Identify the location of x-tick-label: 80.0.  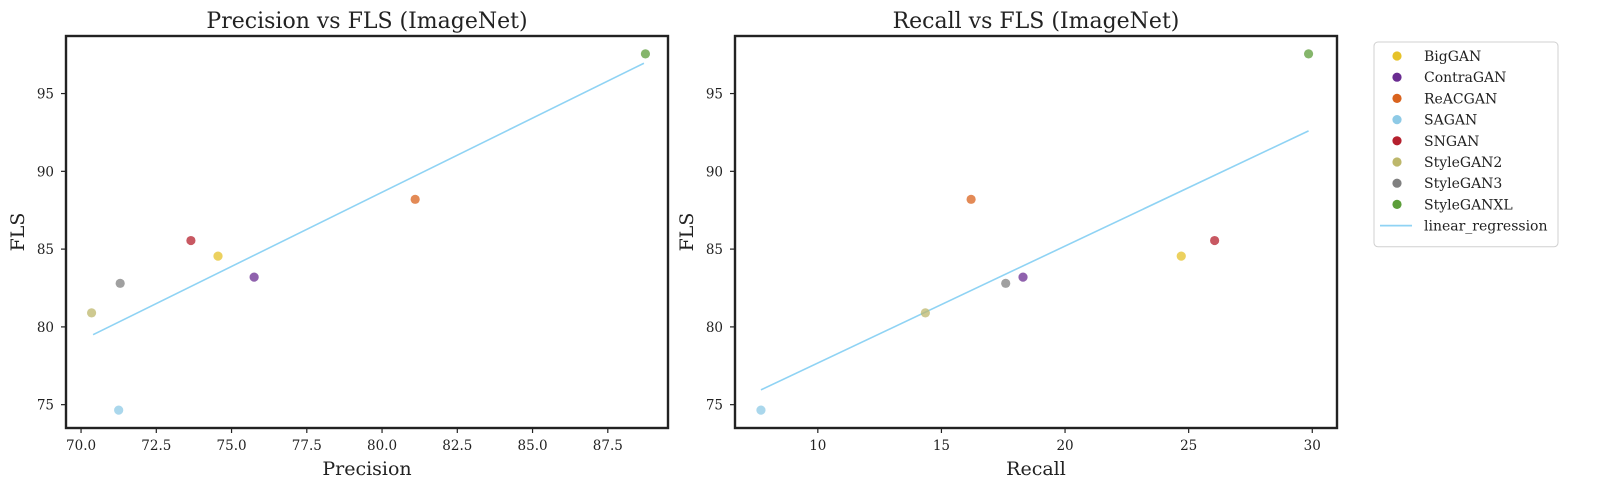
(382, 446).